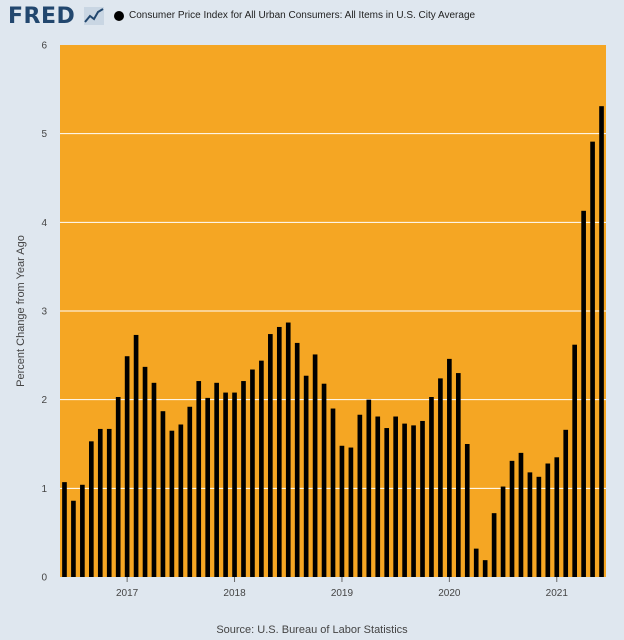  I want to click on fred-logo: FRED, so click(42, 16).